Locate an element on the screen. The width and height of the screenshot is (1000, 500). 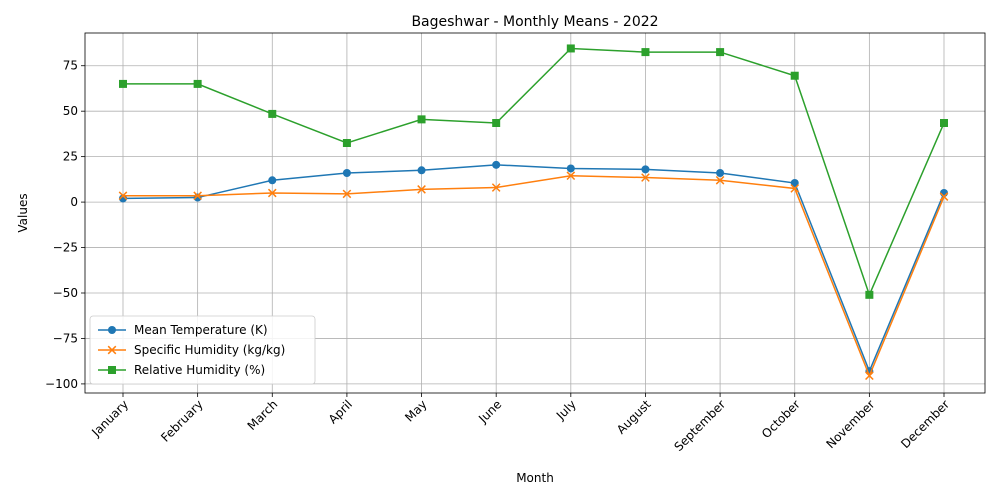
y-tick-label: −25 is located at coordinates (65, 248).